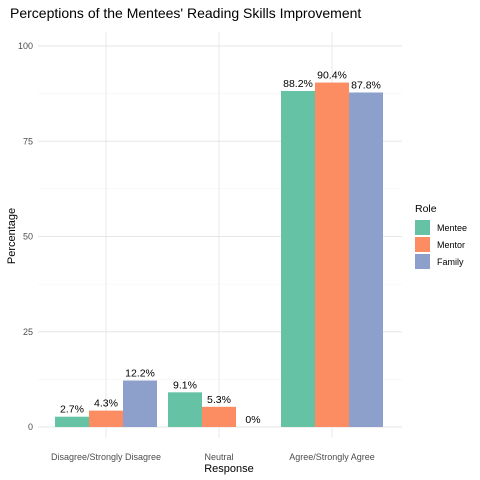 Image resolution: width=480 pixels, height=480 pixels. I want to click on legend: Role Mentee Mentor Family, so click(441, 236).